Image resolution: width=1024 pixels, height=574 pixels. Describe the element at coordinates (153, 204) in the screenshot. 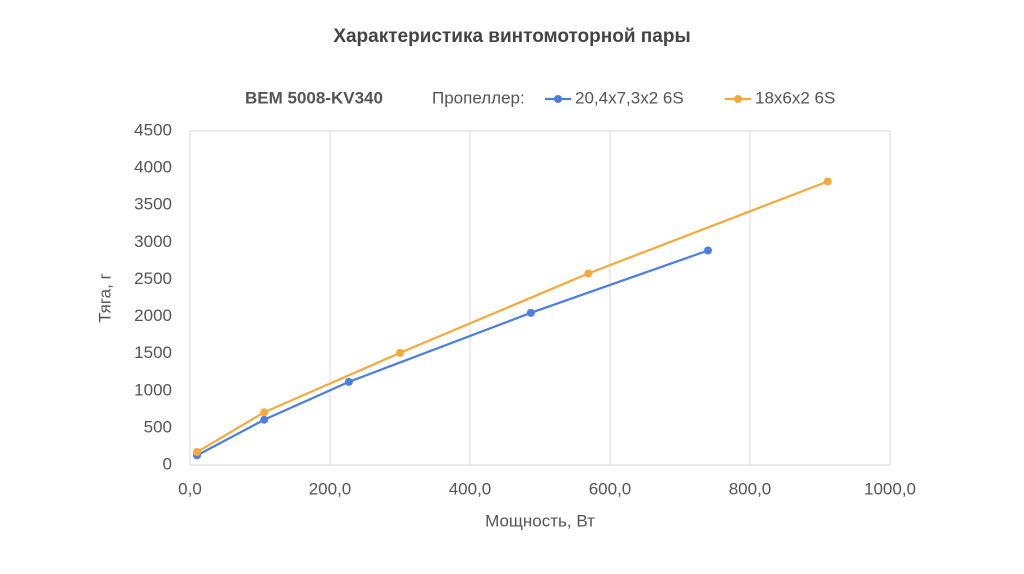

I see `y-tick-label: 3500` at that location.